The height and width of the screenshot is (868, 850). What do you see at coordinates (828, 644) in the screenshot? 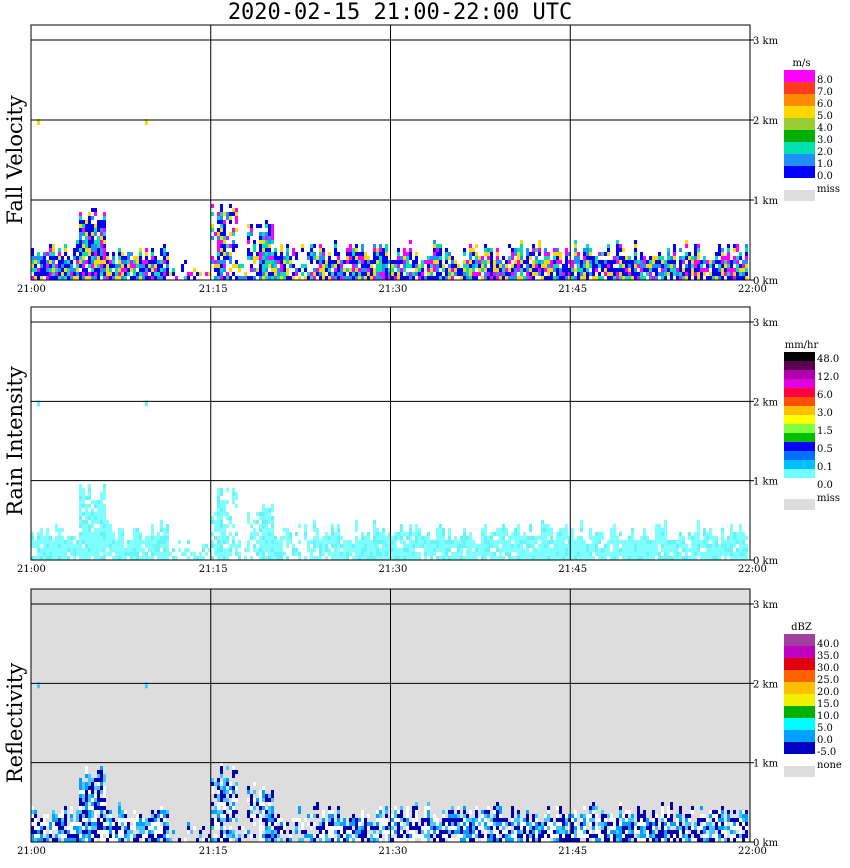
I see `legend-label: 40.0` at bounding box center [828, 644].